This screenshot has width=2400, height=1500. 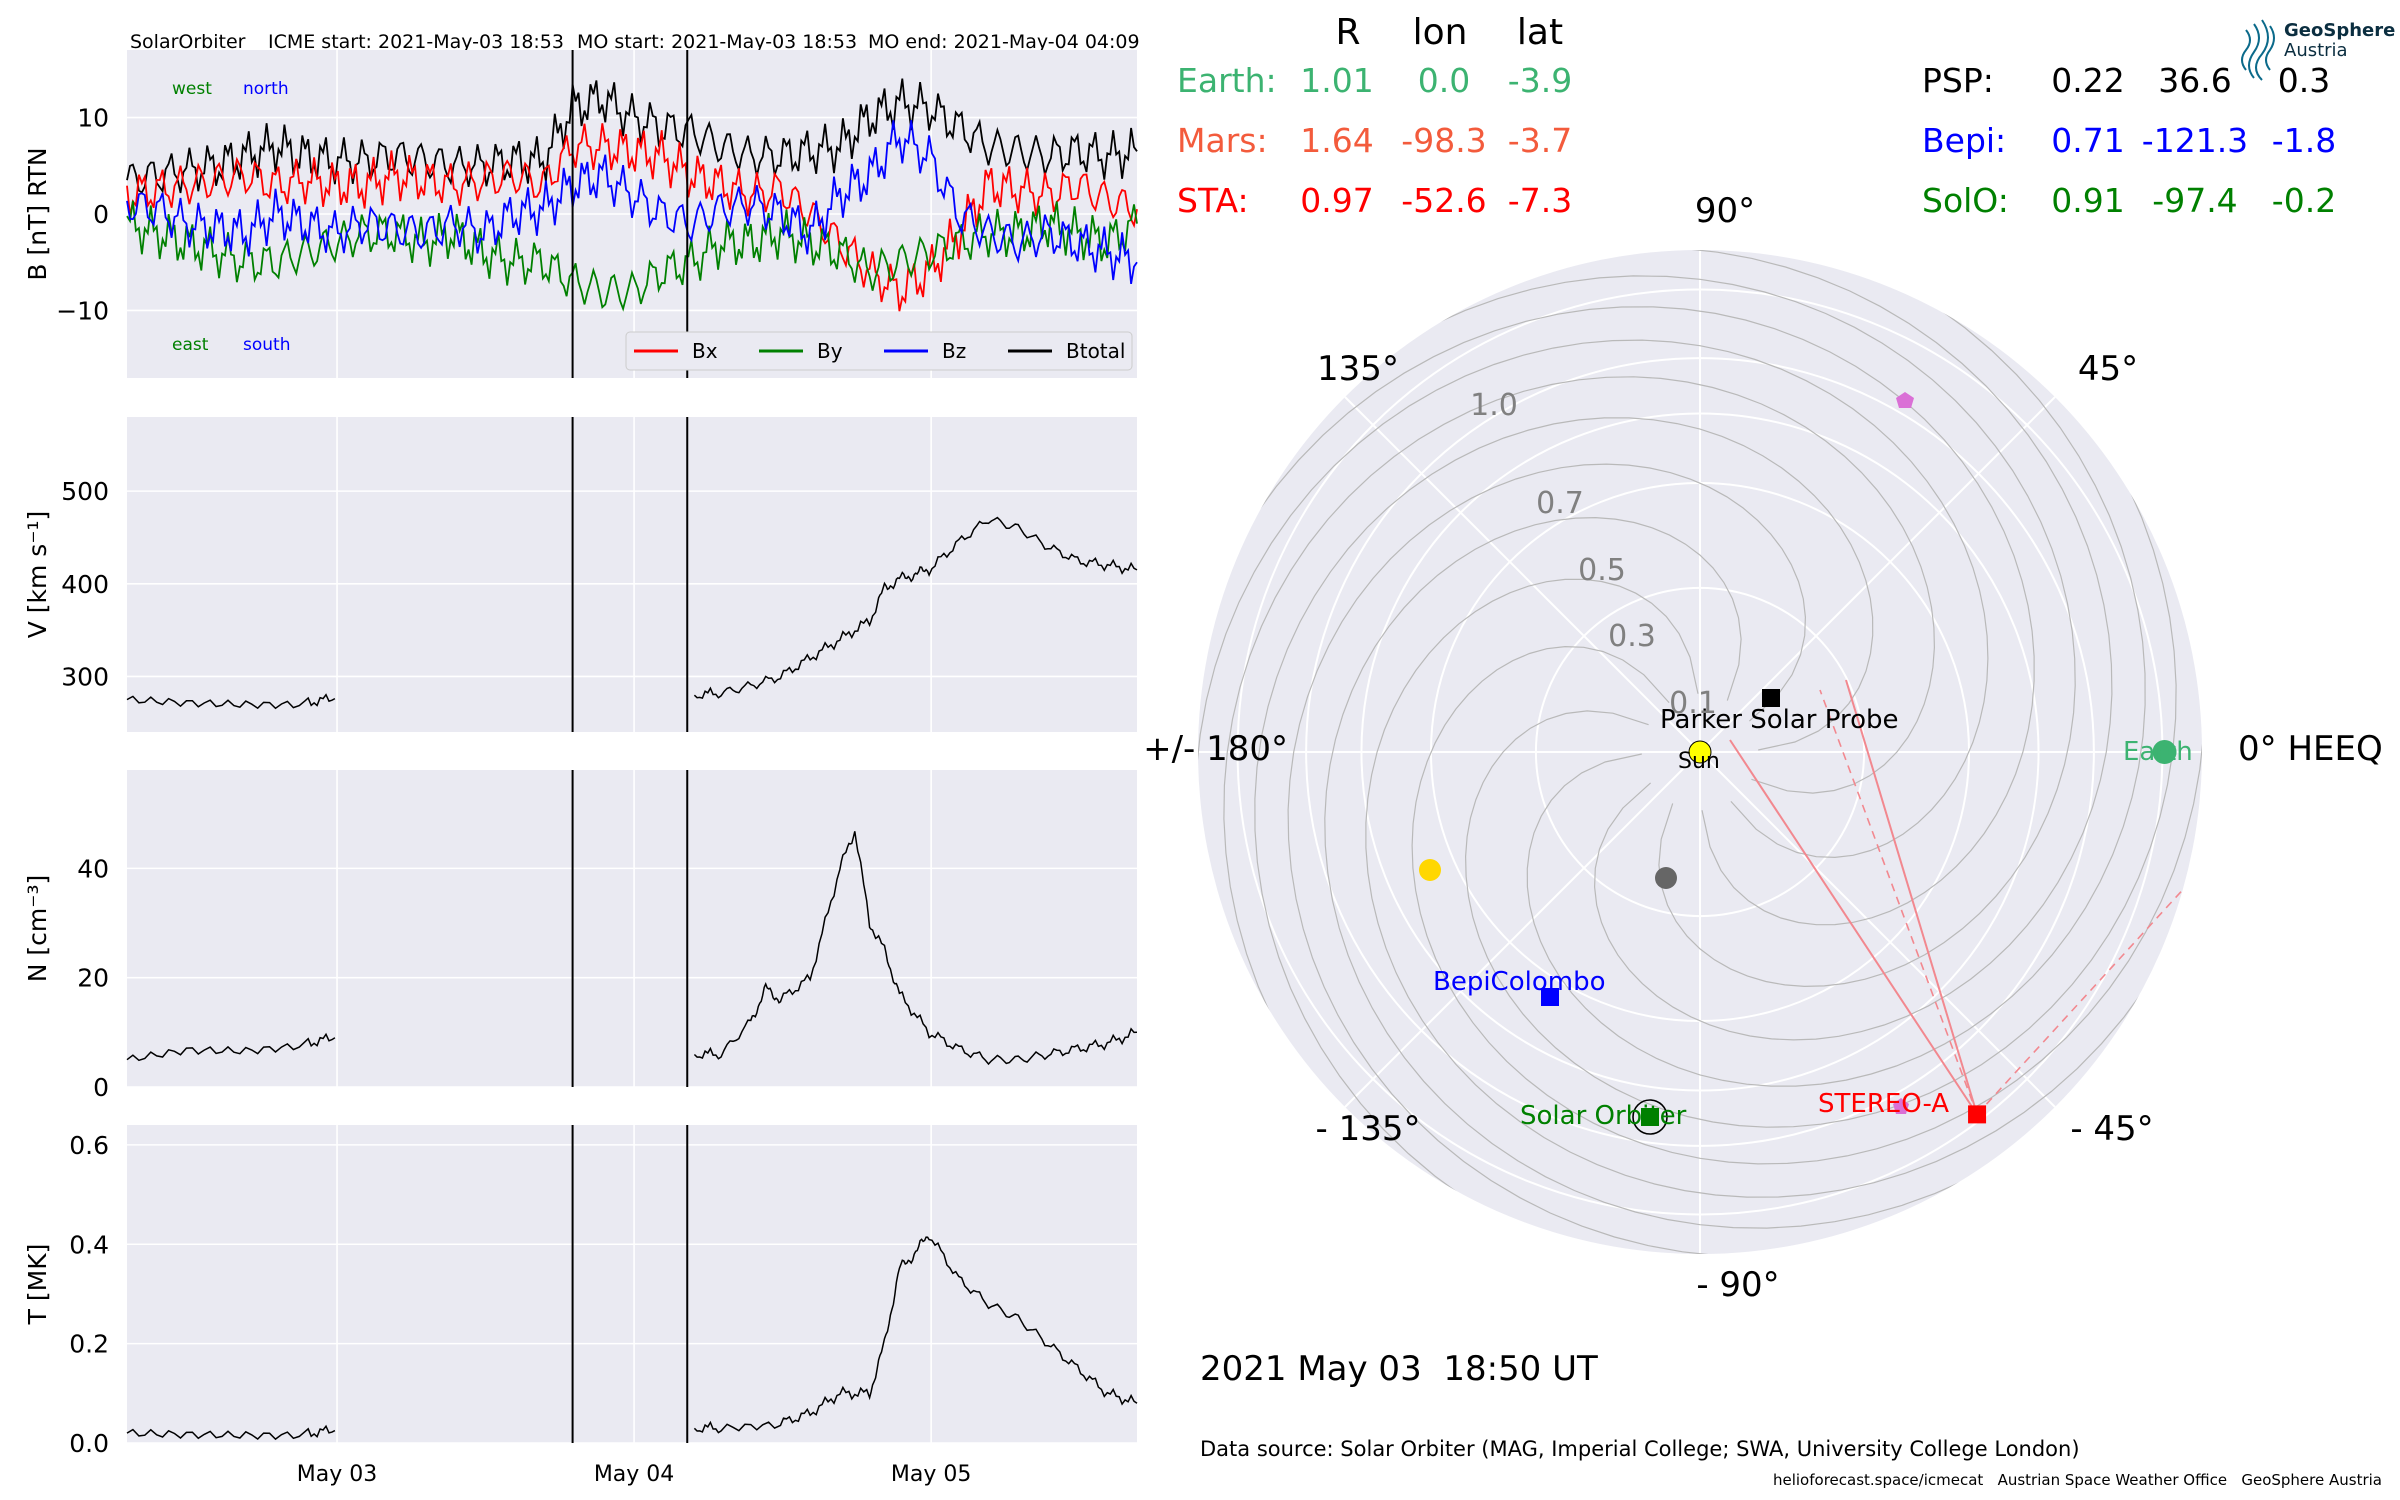 I want to click on angle-tick-label: - 90°, so click(x=1737, y=1285).